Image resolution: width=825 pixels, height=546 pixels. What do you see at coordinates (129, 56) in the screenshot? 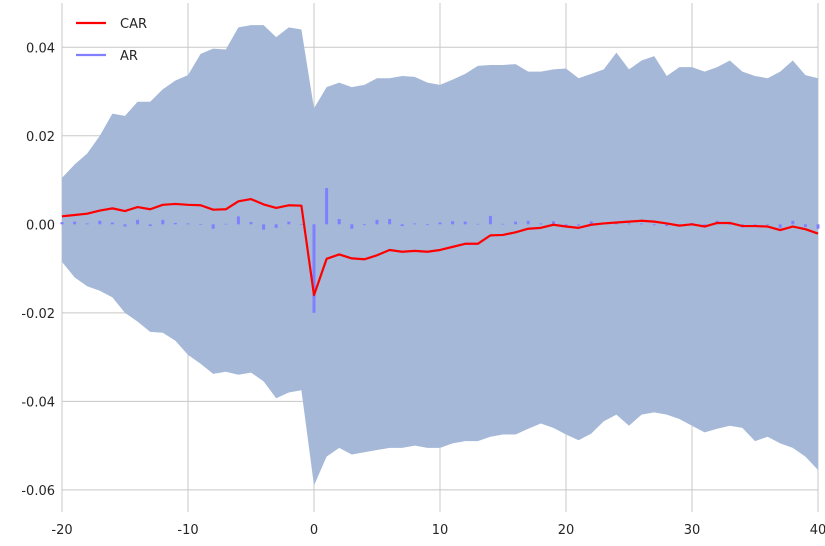
I see `legend-ar-label: AR` at bounding box center [129, 56].